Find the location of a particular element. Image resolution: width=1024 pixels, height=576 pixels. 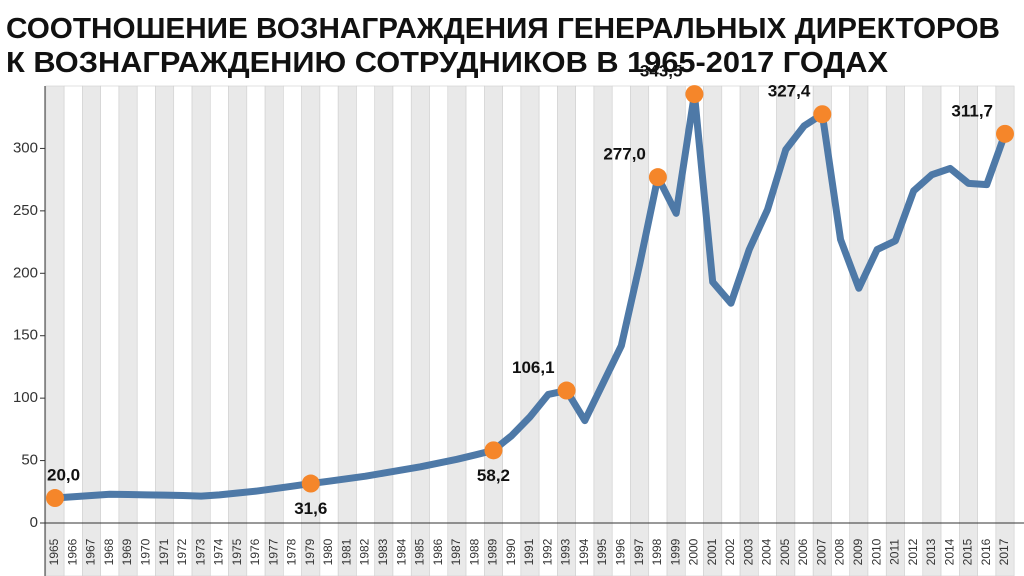

value-label: 20,0 is located at coordinates (63, 475).